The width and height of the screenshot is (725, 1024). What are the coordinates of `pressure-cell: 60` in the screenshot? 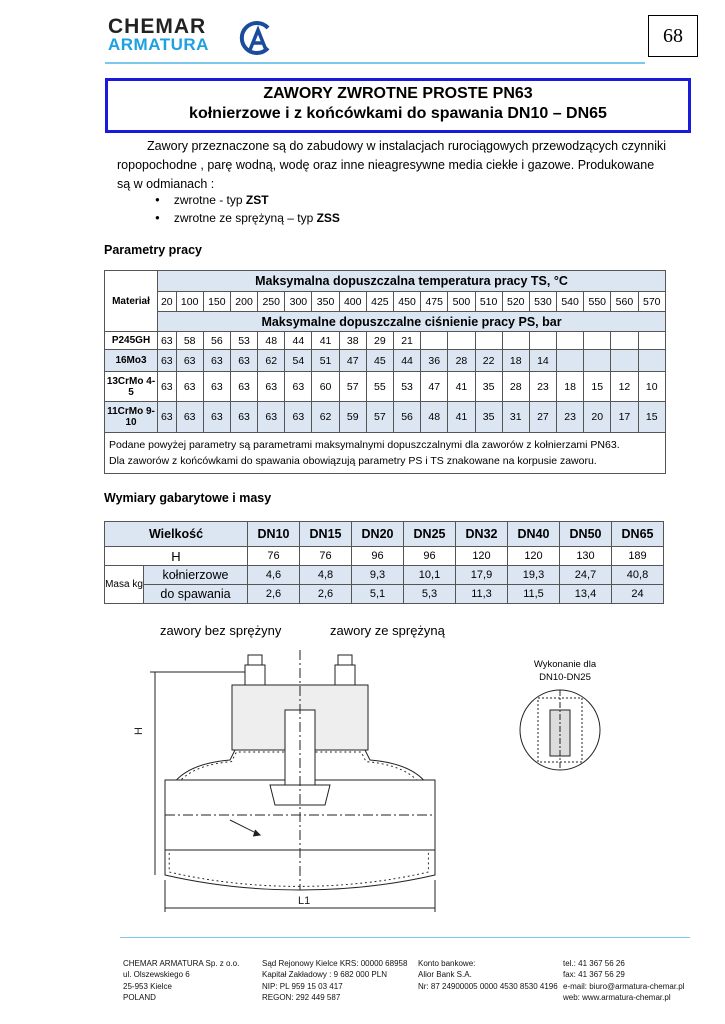 It's located at (325, 386).